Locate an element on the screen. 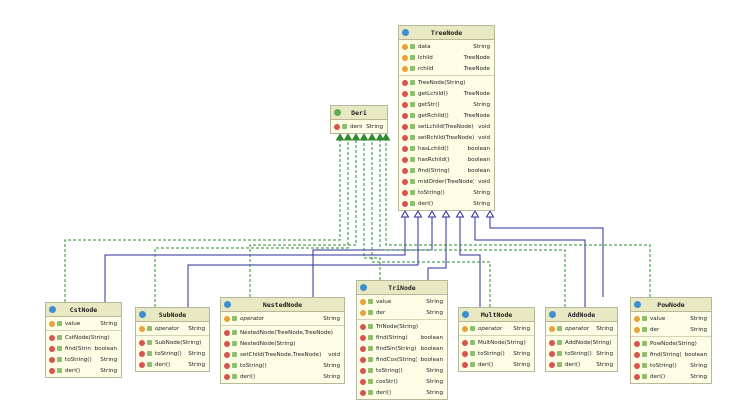 This screenshot has height=406, width=751. method-row: find(String) boolean is located at coordinates (446, 170).